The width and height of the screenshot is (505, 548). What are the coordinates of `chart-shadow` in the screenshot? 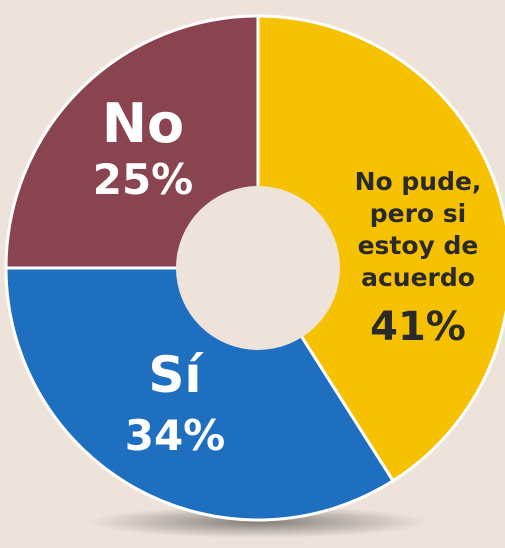 It's located at (258, 522).